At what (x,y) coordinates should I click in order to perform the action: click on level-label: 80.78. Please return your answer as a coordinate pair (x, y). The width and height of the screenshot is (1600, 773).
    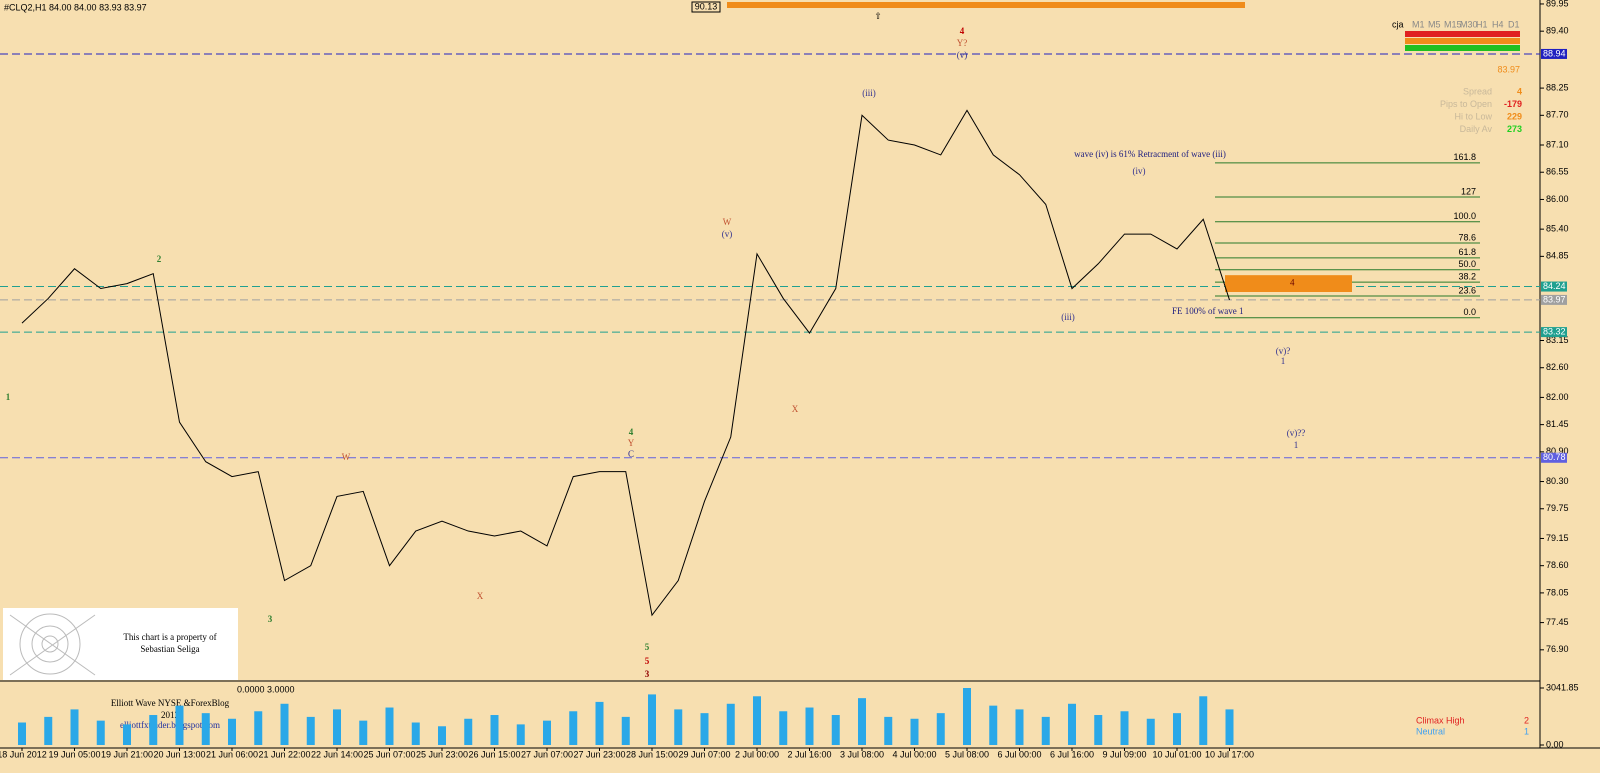
    Looking at the image, I should click on (1554, 457).